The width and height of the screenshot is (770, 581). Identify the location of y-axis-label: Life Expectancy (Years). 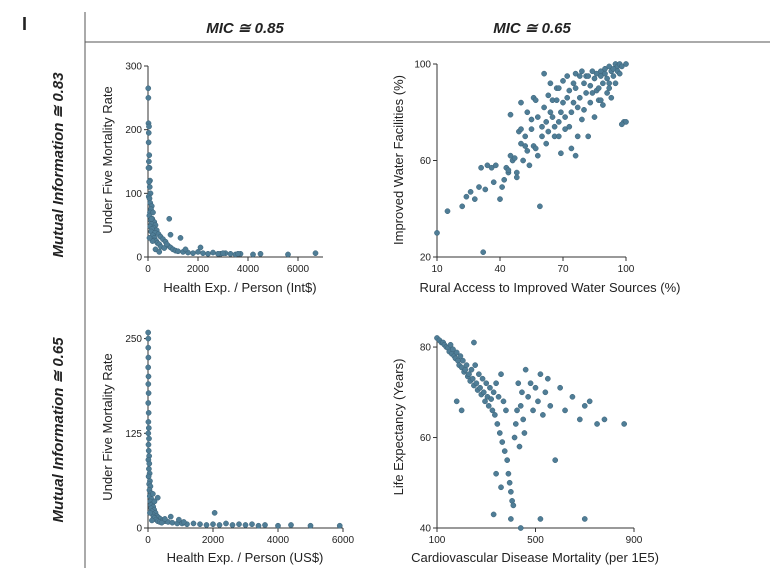
(398, 427).